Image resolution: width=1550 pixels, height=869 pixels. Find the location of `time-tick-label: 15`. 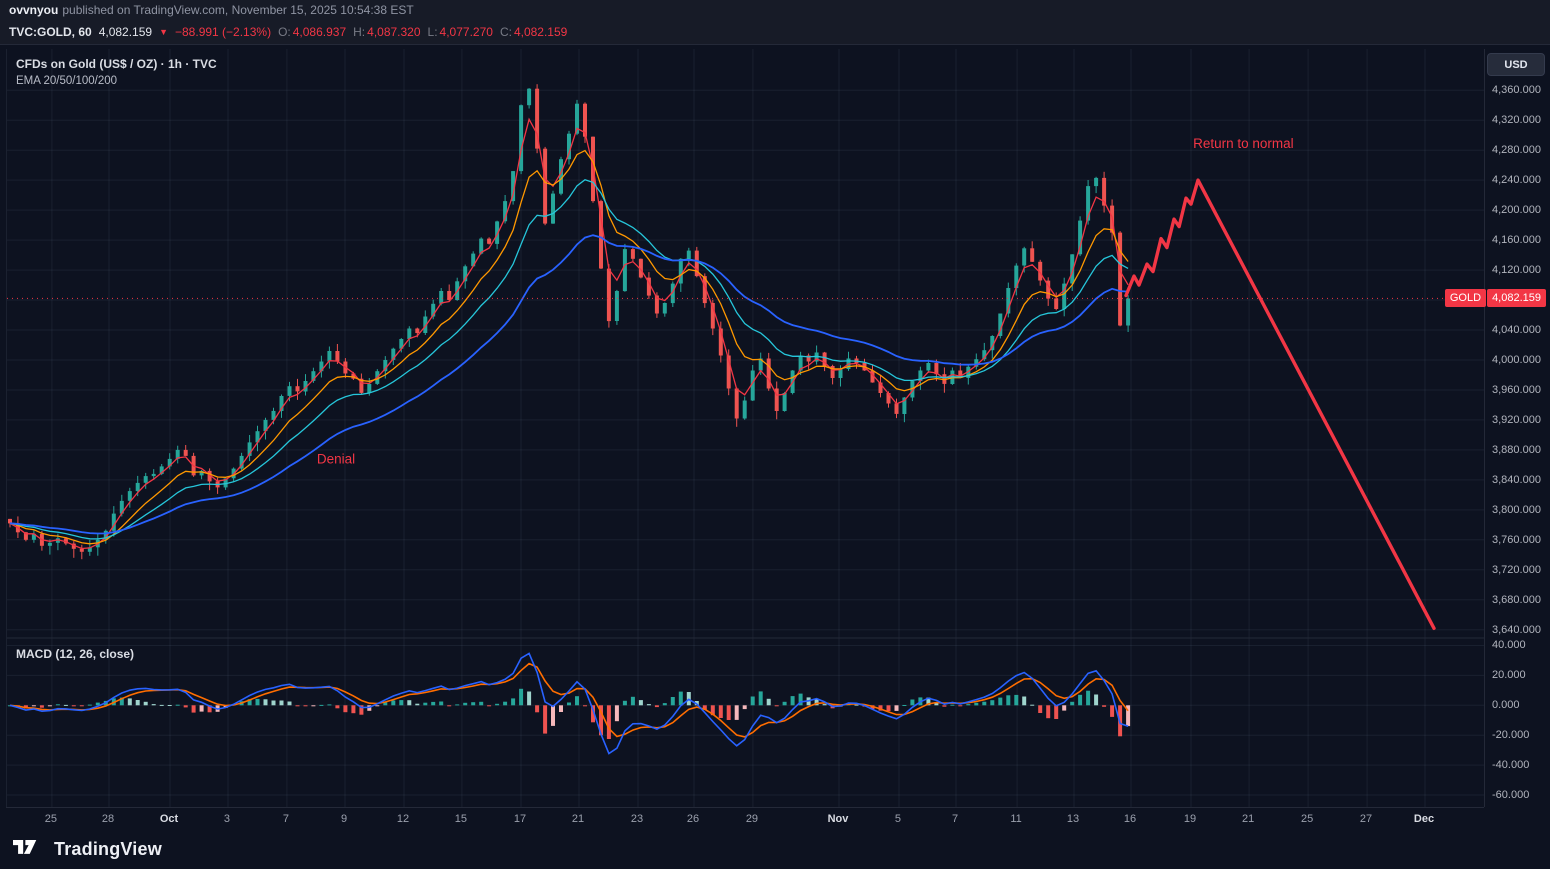

time-tick-label: 15 is located at coordinates (461, 819).